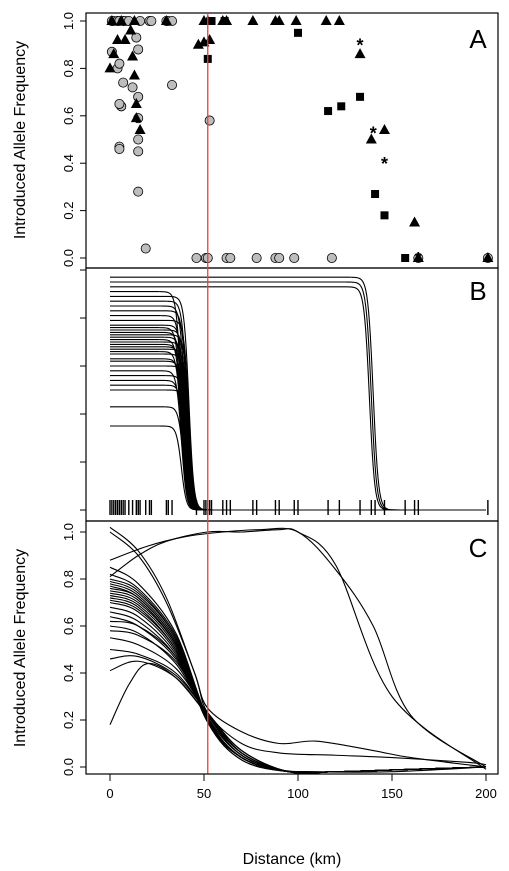  I want to click on panel-c-y-tick-label: 0.6, so click(68, 626).